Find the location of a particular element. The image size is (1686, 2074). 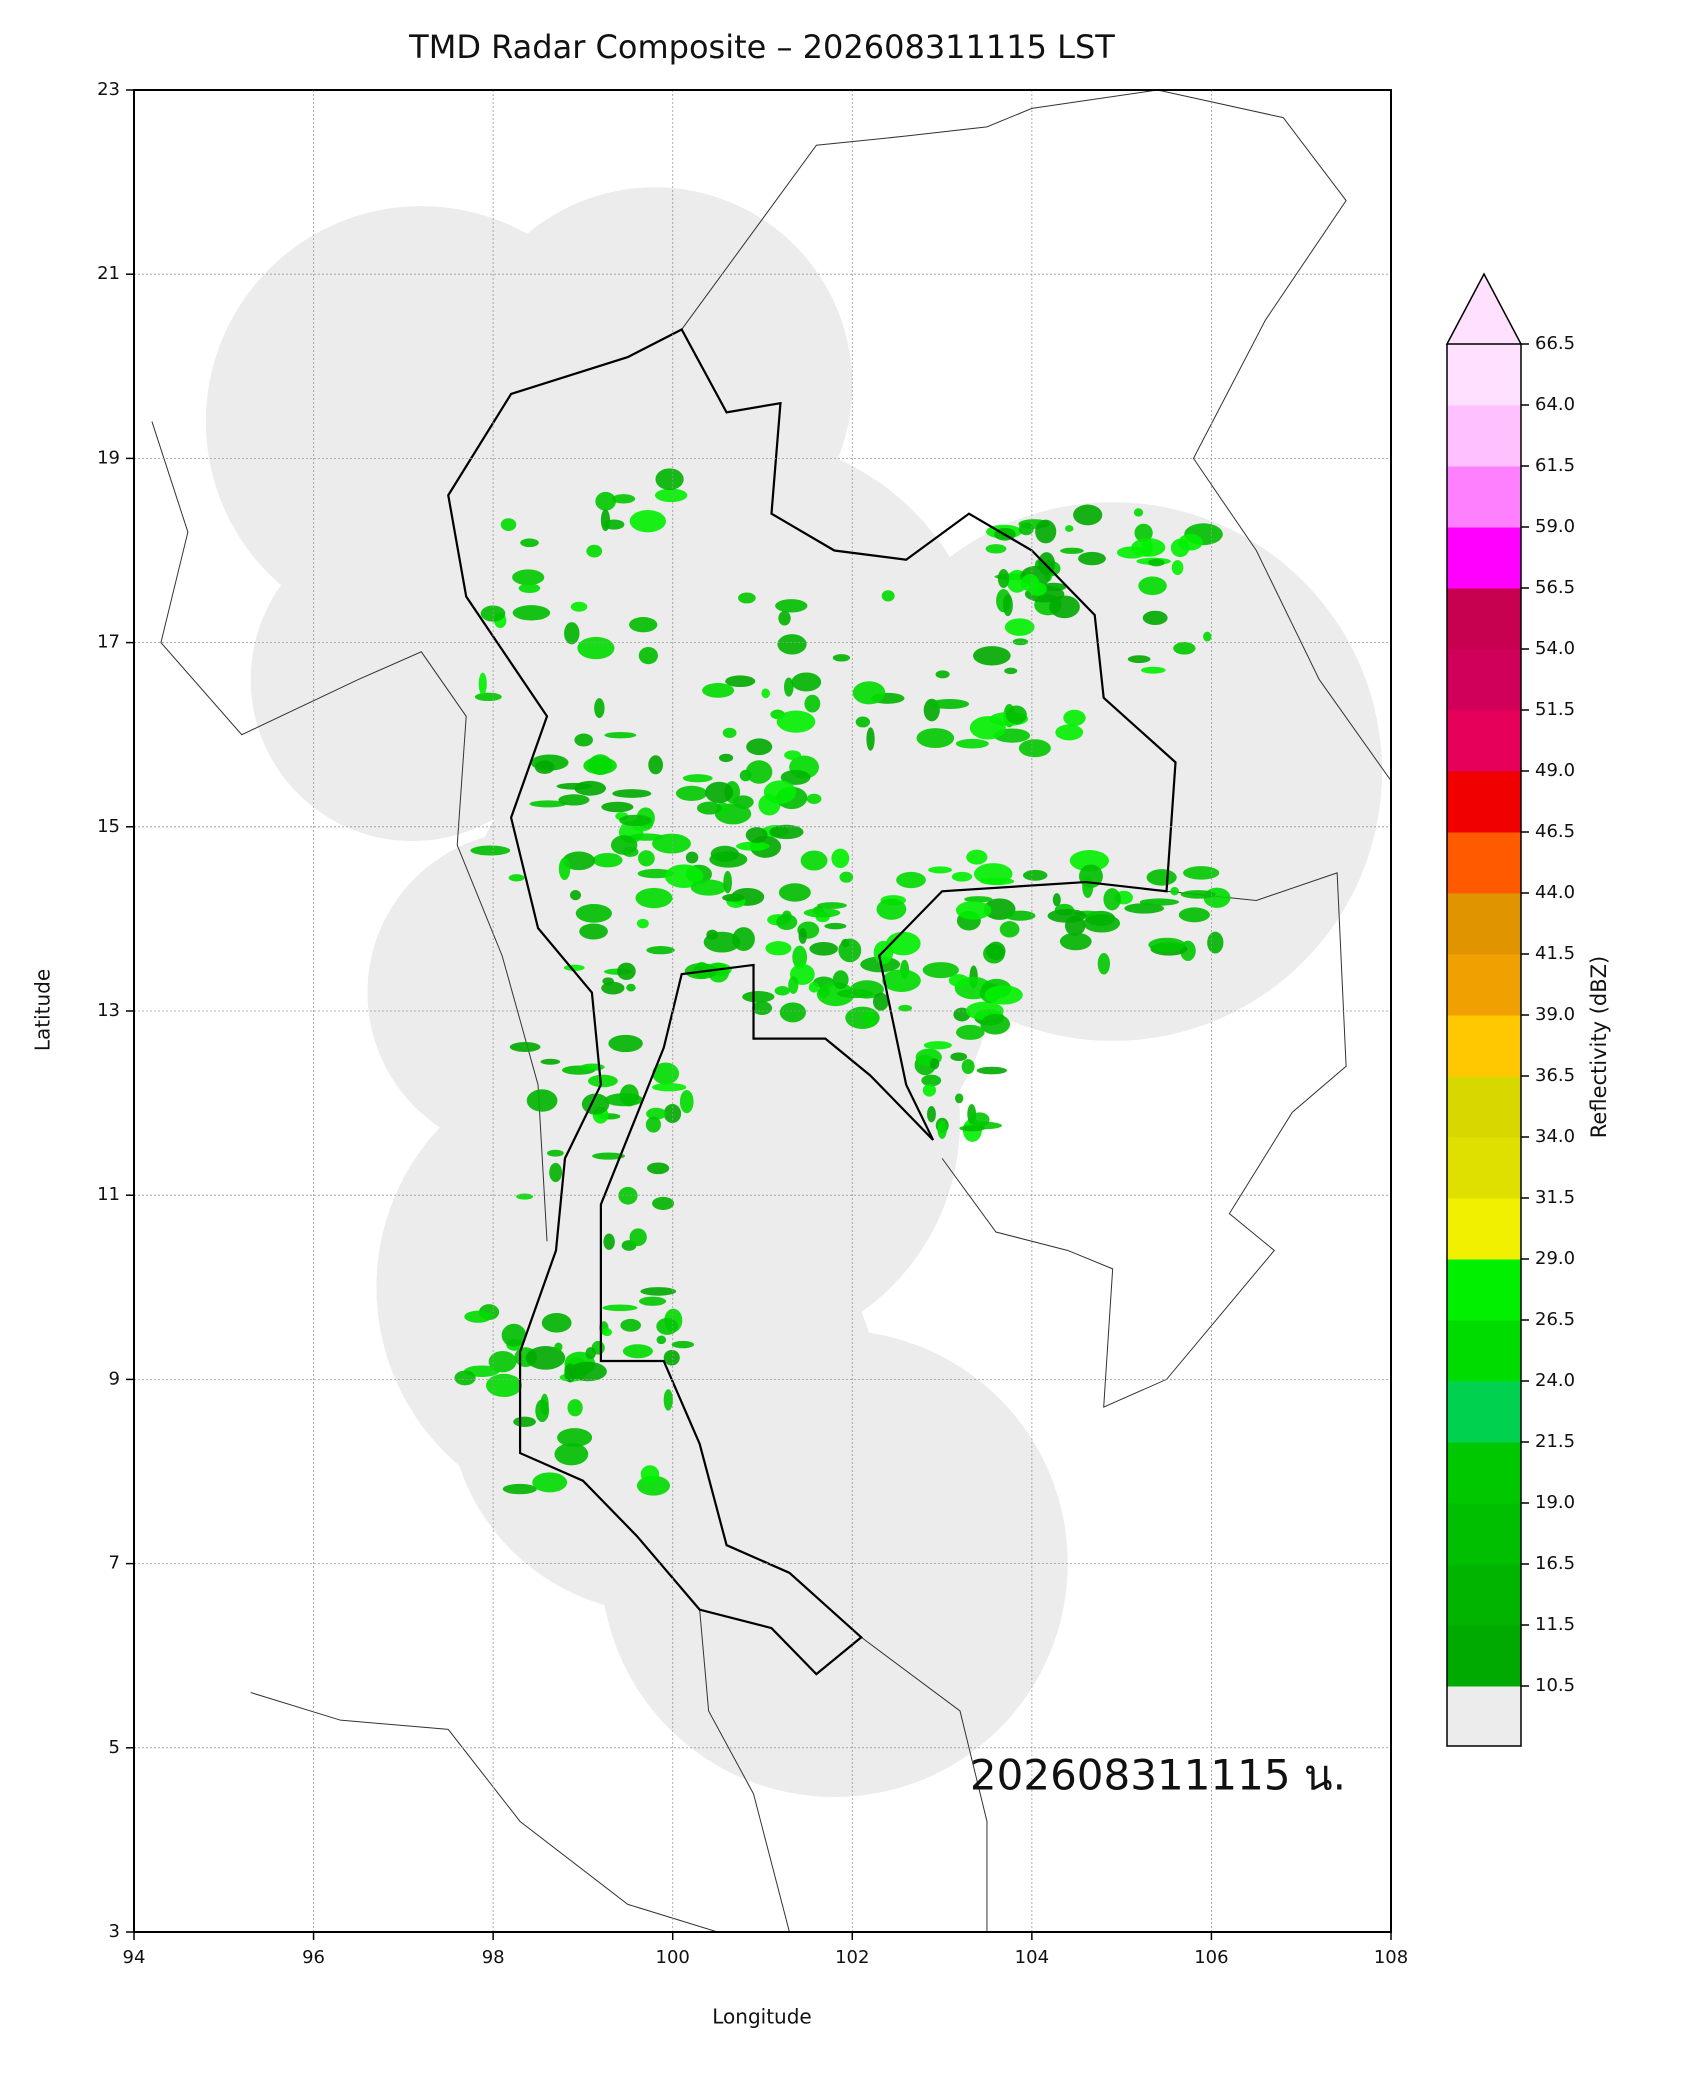

colorbar-tick-label: 64.0 is located at coordinates (1555, 404).